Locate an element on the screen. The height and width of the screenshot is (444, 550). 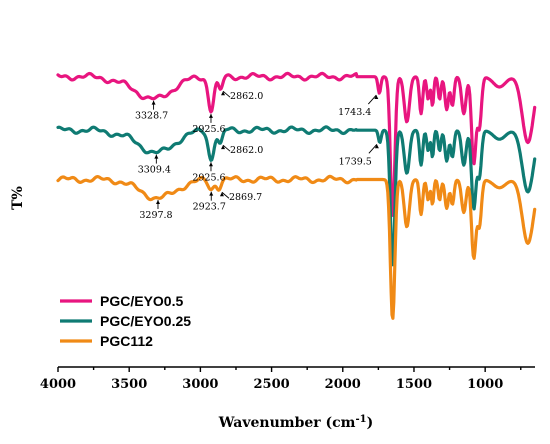
annotation-label: 3309.4 is located at coordinates (154, 170).